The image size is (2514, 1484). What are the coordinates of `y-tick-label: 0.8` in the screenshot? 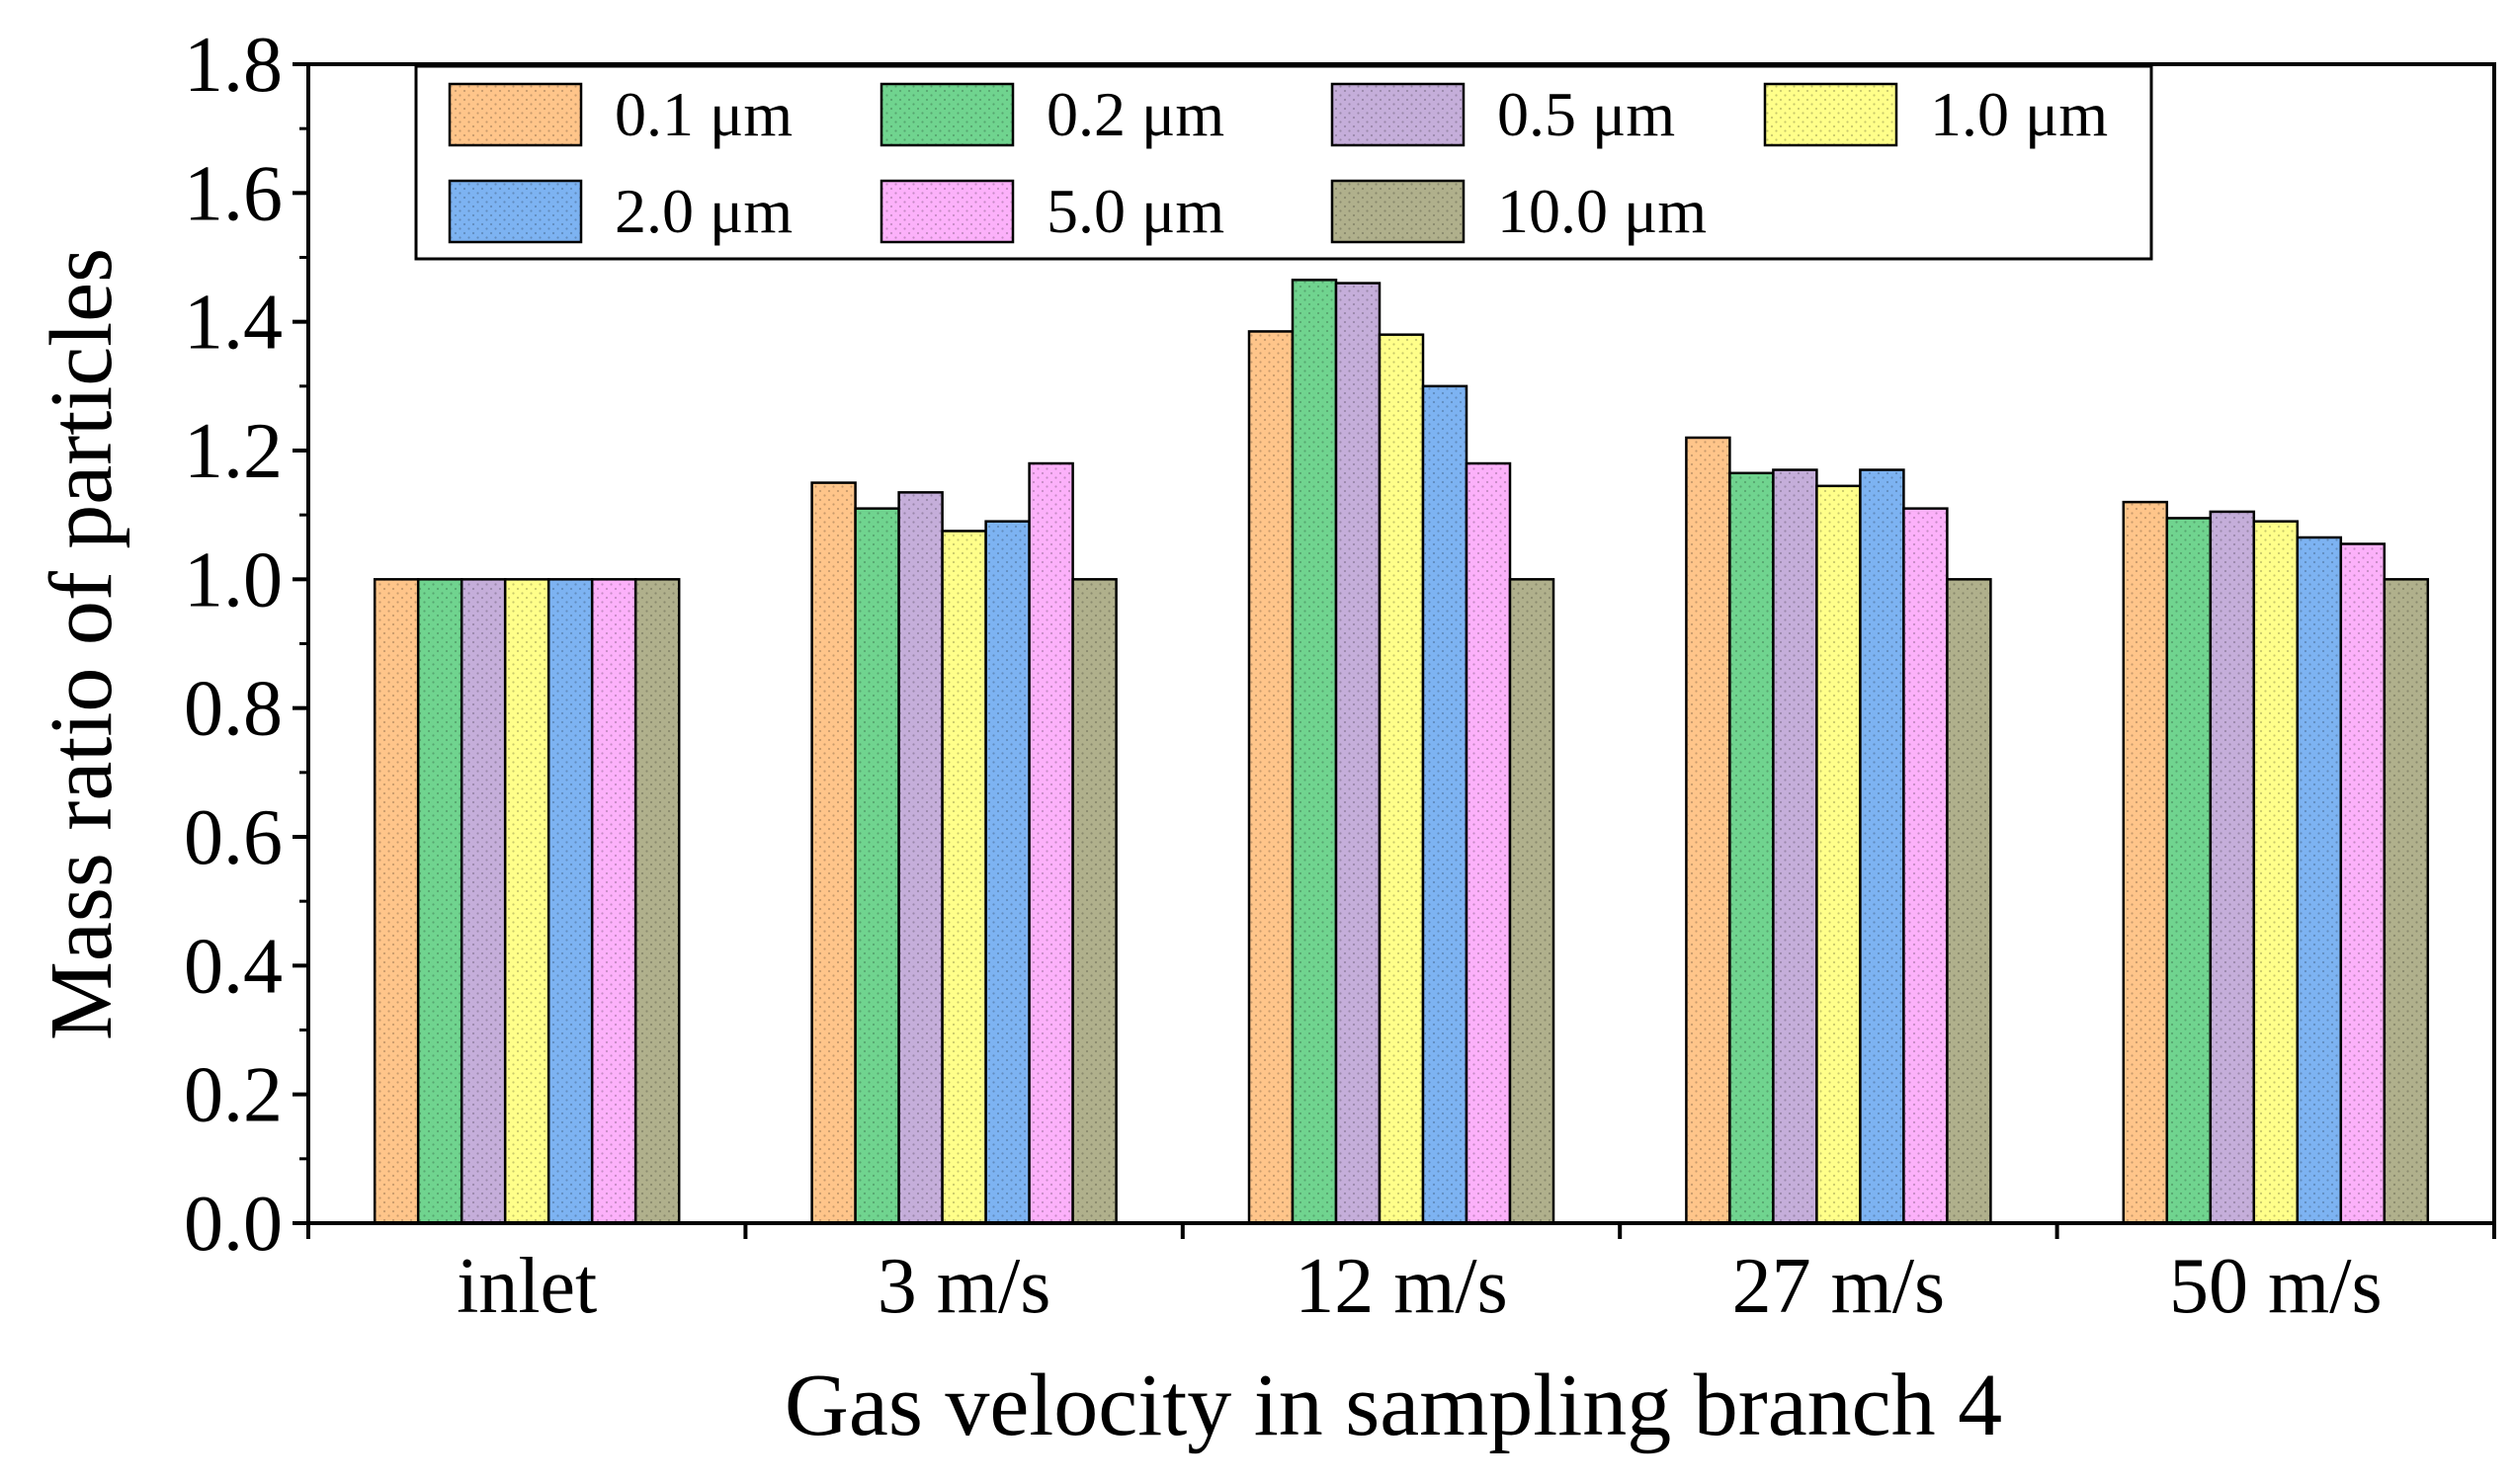 It's located at (233, 709).